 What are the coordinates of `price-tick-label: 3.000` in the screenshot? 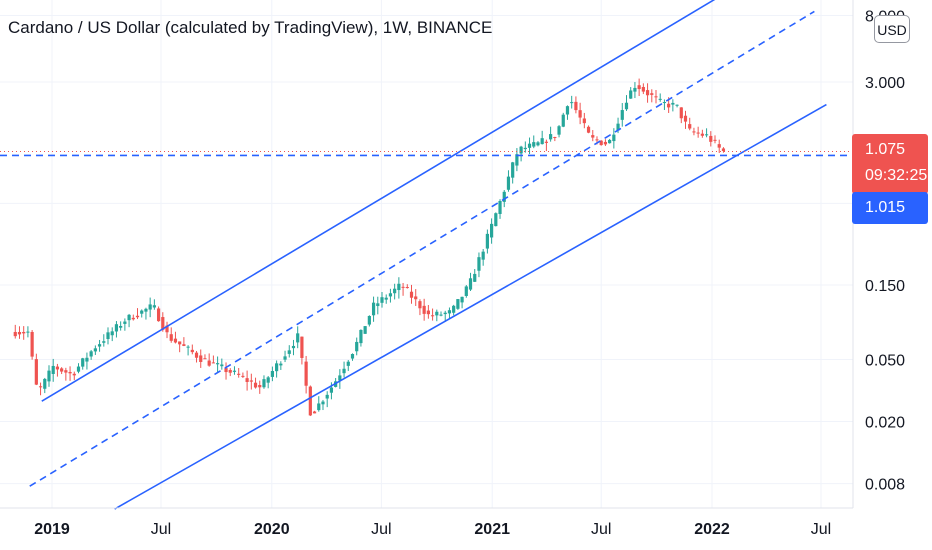 It's located at (885, 83).